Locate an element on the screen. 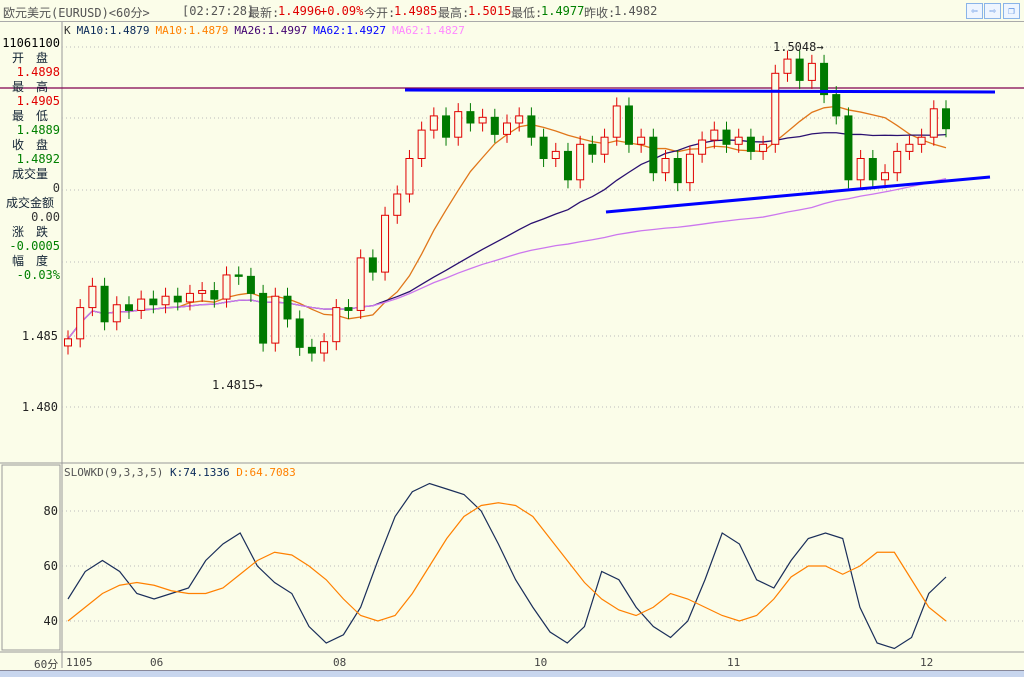  bar-pct: -0.03% is located at coordinates (38, 275).